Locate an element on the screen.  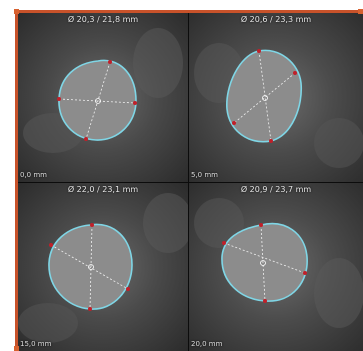
slice-position-label: 15,0 mm is located at coordinates (36, 344).